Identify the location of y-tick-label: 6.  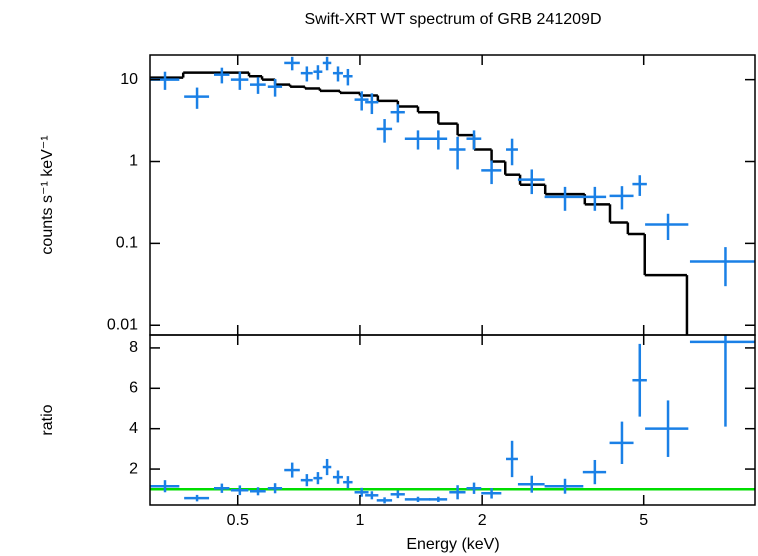
(133, 388).